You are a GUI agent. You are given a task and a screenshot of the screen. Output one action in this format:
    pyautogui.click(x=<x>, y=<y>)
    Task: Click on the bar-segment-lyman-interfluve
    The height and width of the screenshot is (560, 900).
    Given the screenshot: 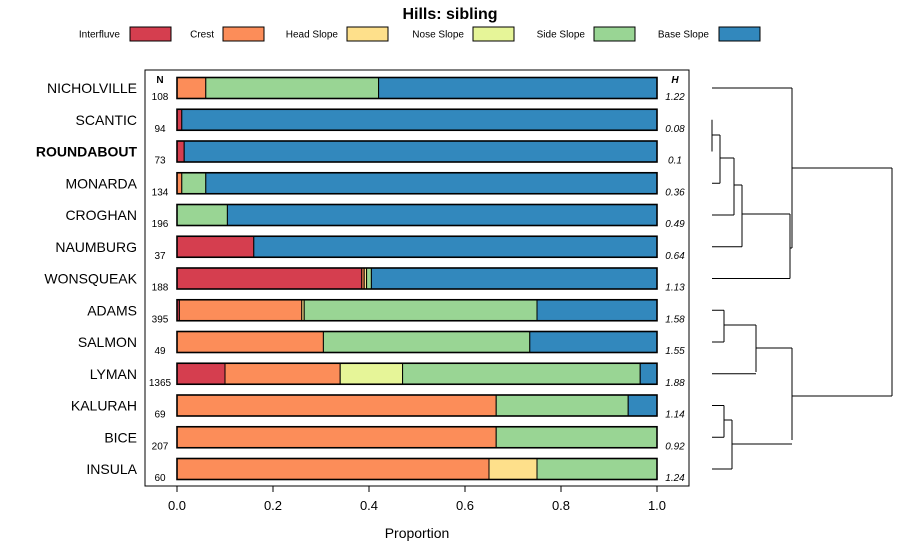 What is the action you would take?
    pyautogui.click(x=201, y=373)
    